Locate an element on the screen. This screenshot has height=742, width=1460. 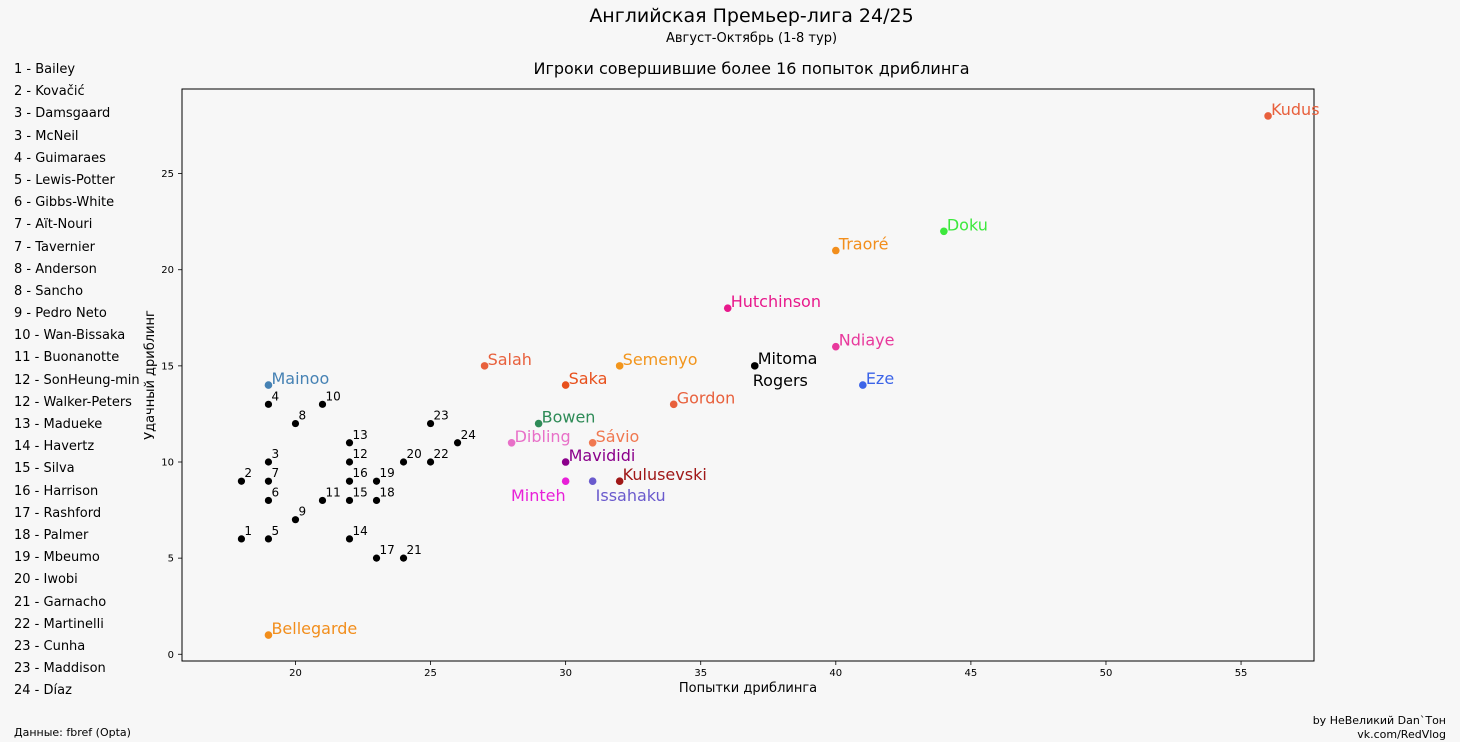
y-tick-label: 10 is located at coordinates (167, 463).